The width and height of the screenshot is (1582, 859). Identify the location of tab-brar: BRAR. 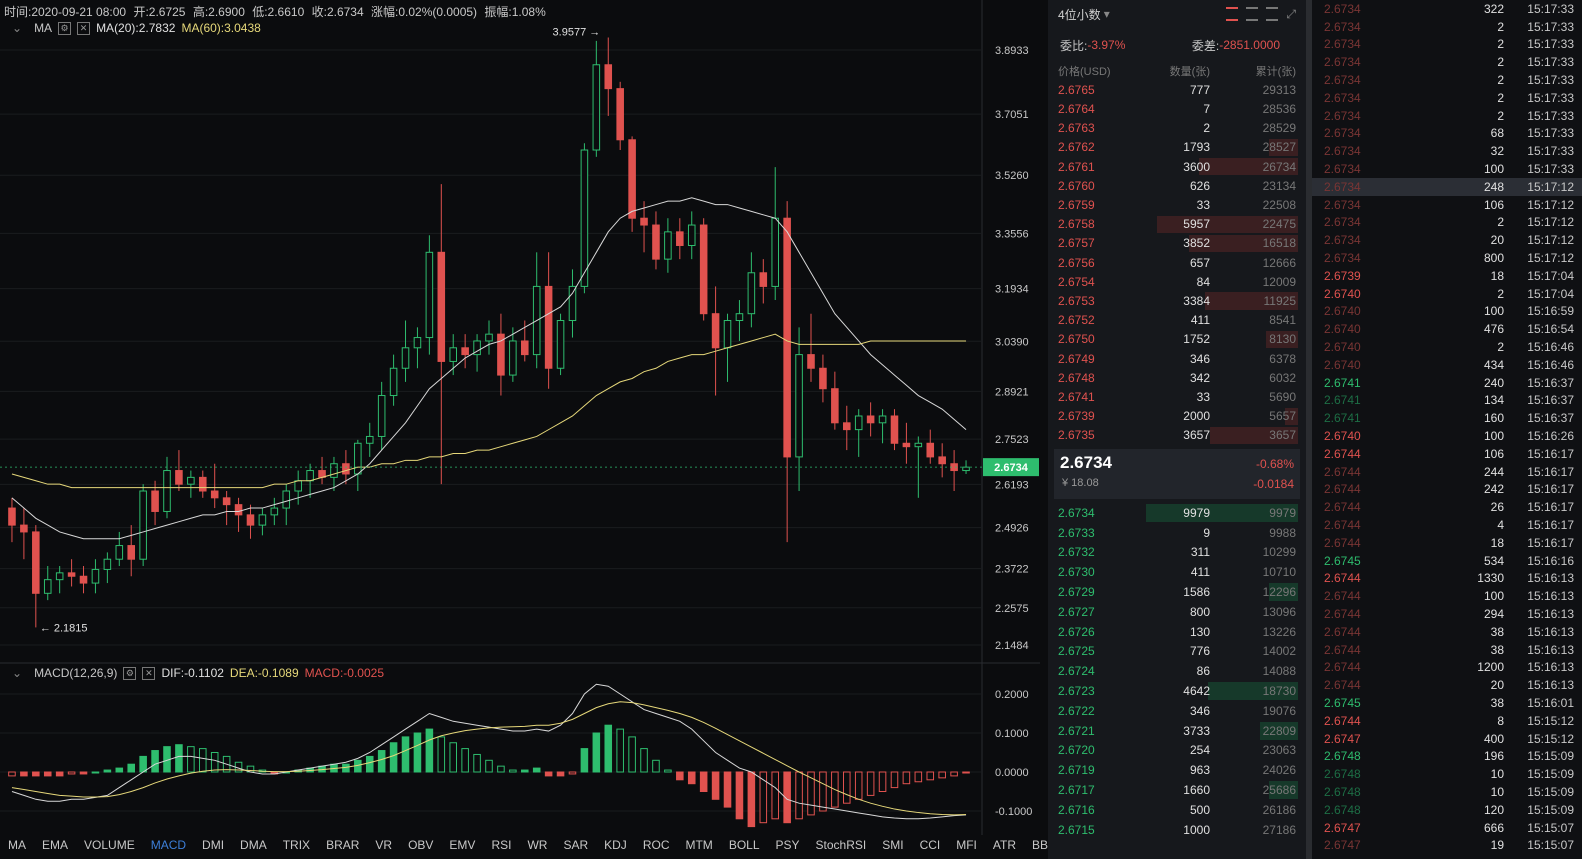
(343, 845).